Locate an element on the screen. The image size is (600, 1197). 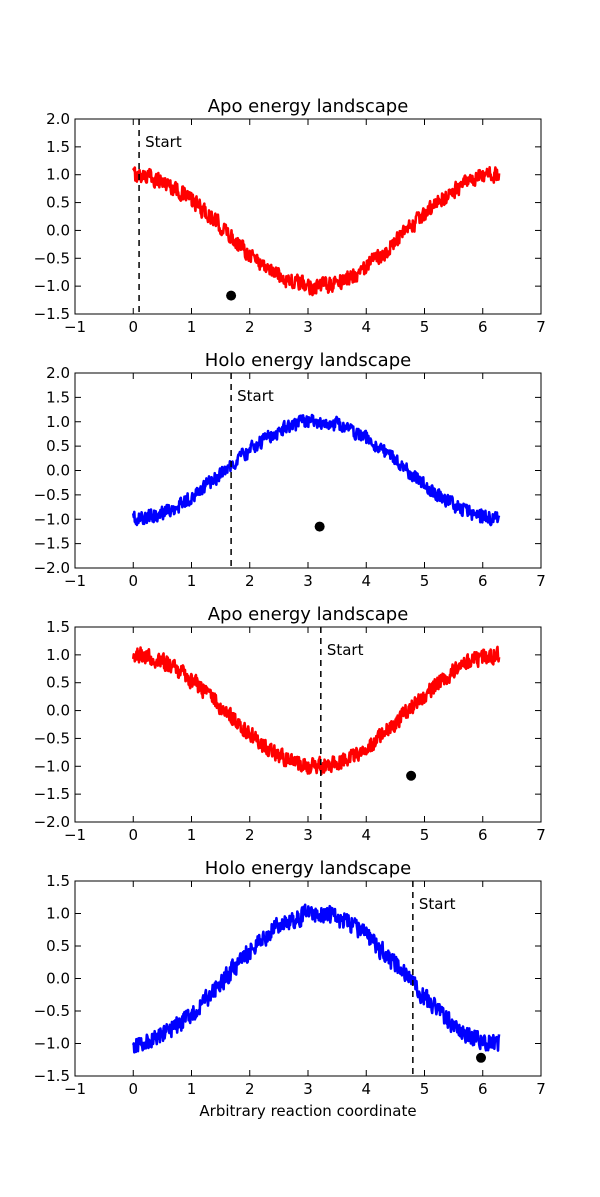
x-axis-label: Arbitrary reaction coordinate is located at coordinates (307, 1111).